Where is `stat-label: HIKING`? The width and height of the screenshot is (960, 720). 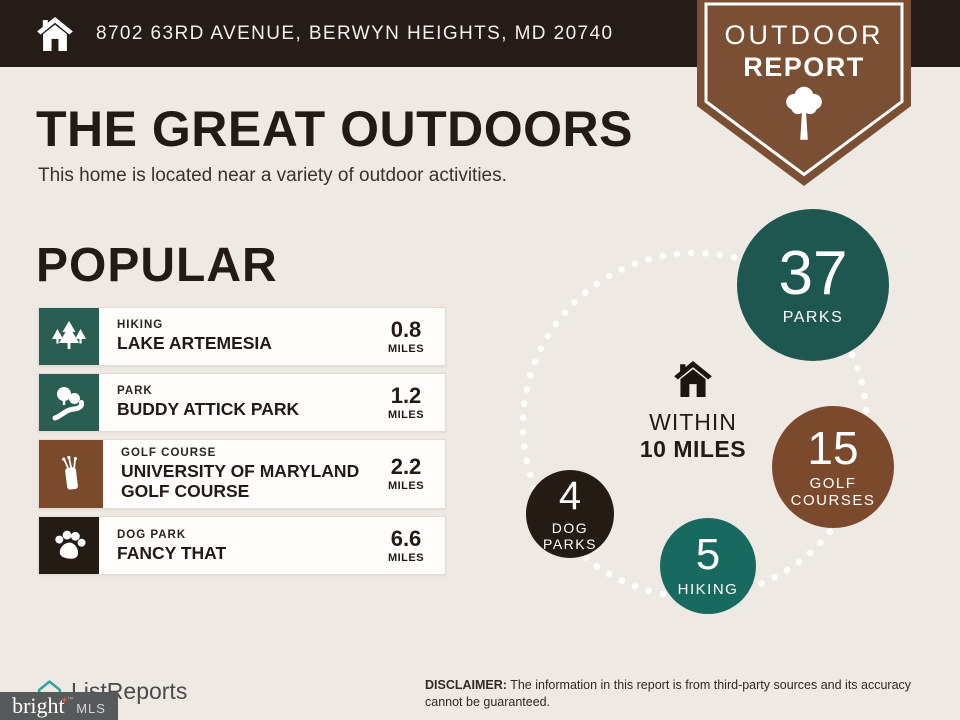 stat-label: HIKING is located at coordinates (708, 590).